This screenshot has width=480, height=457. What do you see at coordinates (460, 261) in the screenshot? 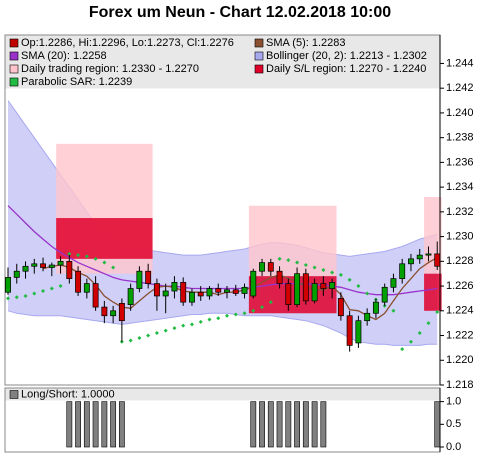
I see `y-tick-label: 1.228` at bounding box center [460, 261].